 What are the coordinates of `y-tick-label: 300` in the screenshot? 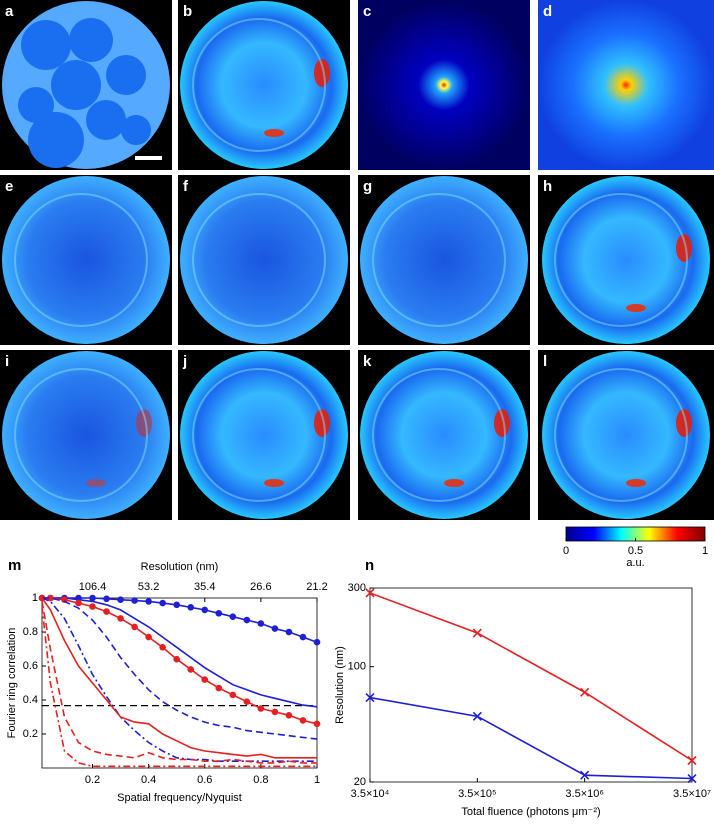 It's located at (357, 588).